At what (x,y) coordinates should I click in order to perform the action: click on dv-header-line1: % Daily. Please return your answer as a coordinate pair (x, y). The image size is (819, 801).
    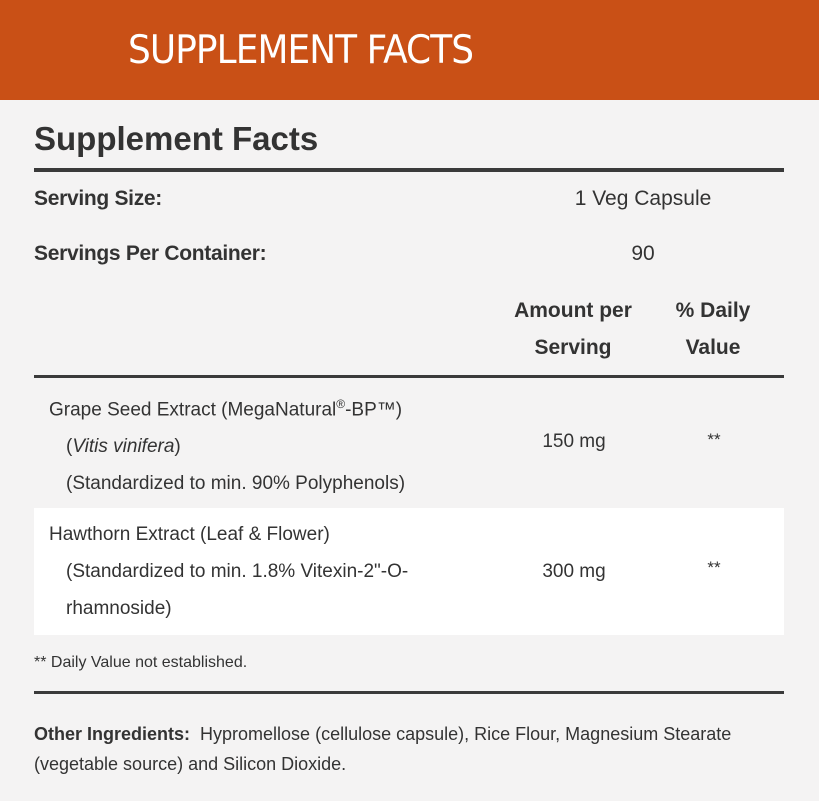
    Looking at the image, I should click on (713, 310).